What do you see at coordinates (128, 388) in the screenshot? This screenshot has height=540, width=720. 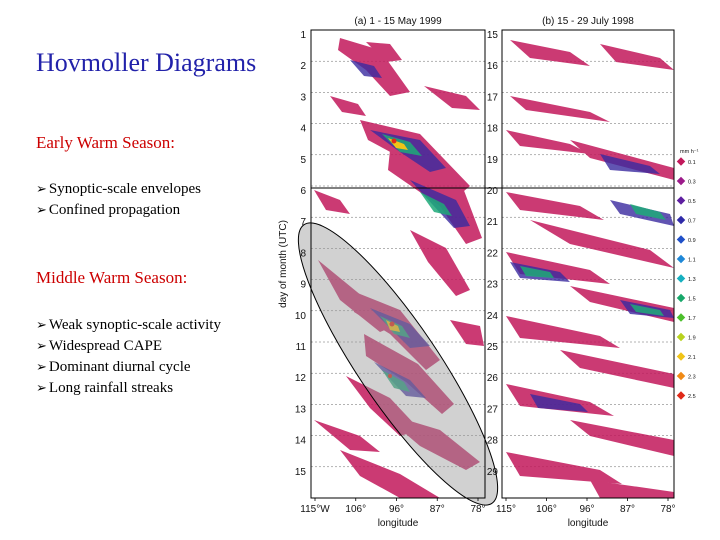 I see `bullet-item: Long rainfall streaks` at bounding box center [128, 388].